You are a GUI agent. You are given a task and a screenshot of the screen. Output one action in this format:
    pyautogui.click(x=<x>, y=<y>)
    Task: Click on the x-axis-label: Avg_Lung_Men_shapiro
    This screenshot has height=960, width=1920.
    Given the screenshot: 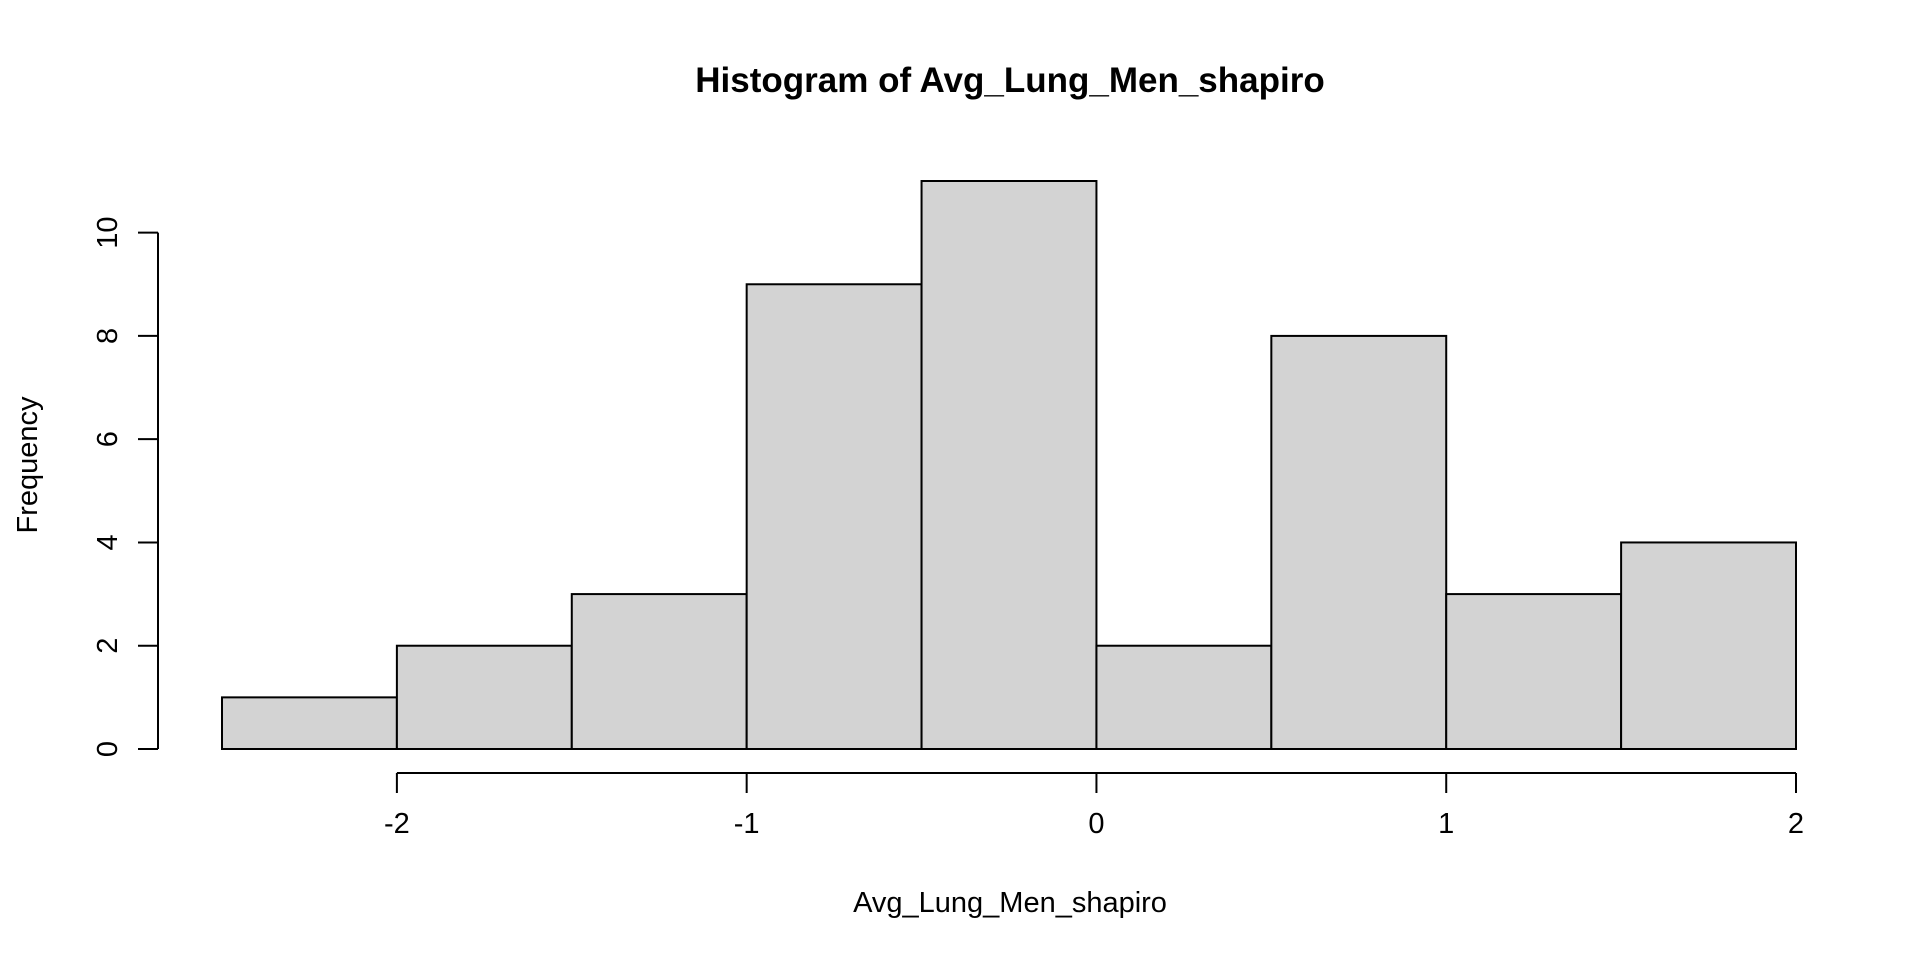 What is the action you would take?
    pyautogui.click(x=1010, y=903)
    